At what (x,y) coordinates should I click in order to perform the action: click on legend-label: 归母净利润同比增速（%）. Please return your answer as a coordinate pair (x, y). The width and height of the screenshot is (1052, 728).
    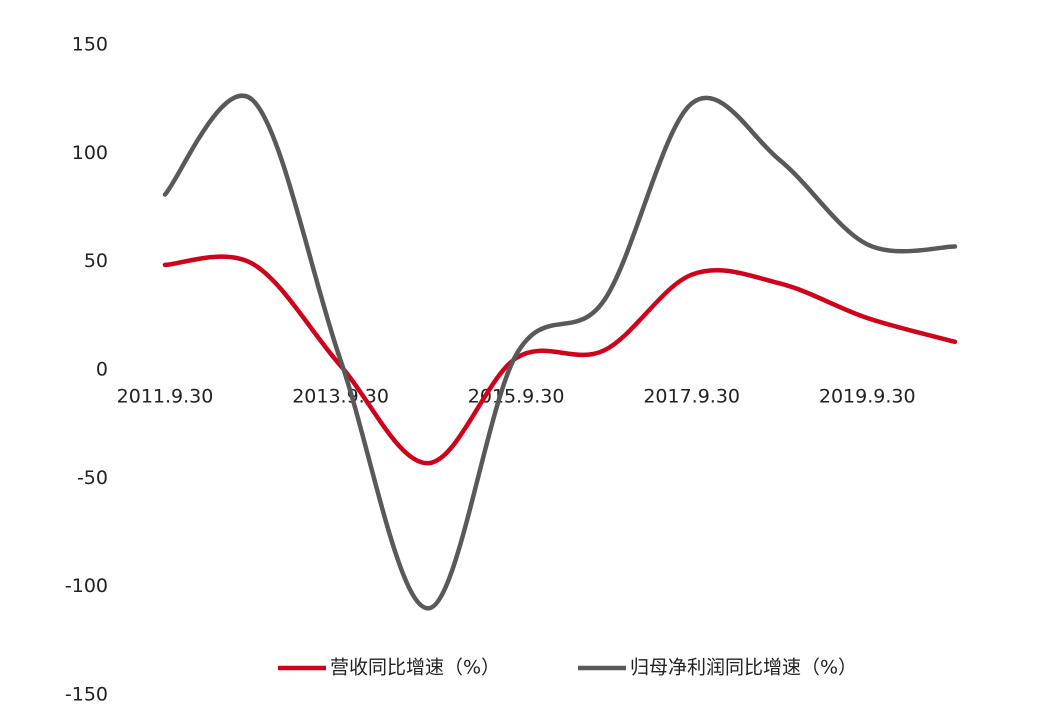
    Looking at the image, I should click on (743, 668).